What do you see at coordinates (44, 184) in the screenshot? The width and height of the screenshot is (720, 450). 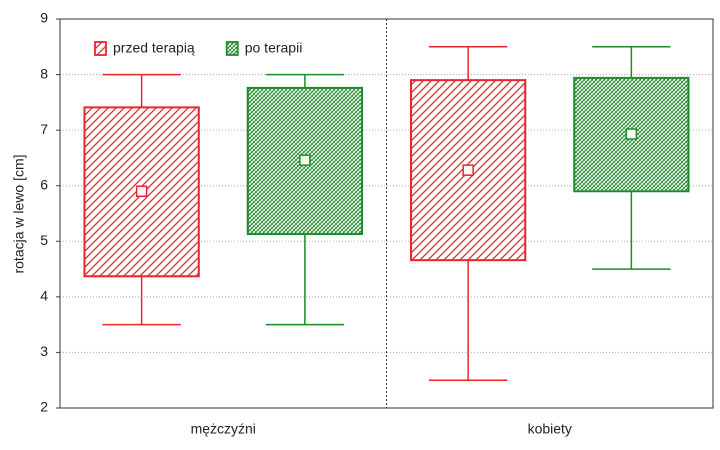 I see `y-tick-label: 6` at bounding box center [44, 184].